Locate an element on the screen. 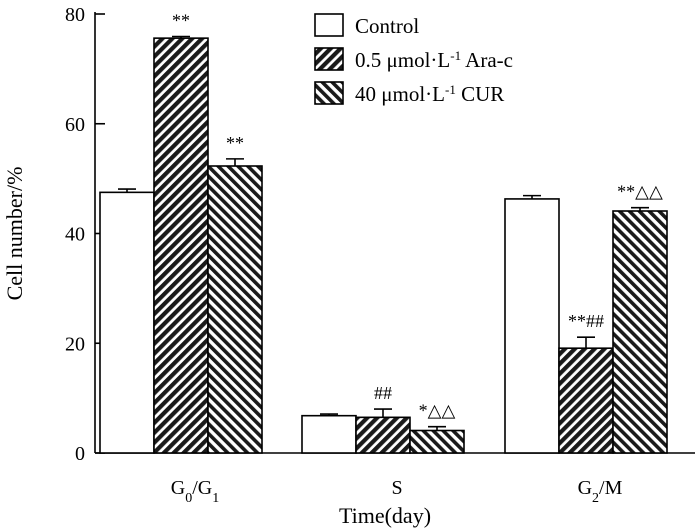  legend-label: 40 μmol·L-1 CUR is located at coordinates (429, 94).